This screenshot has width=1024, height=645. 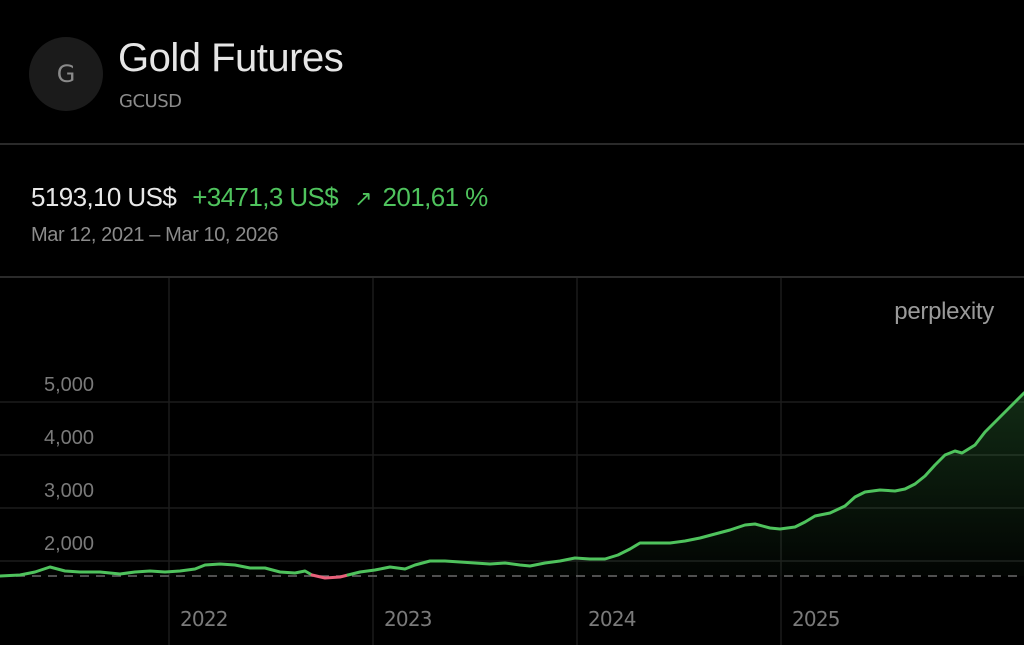 I want to click on x-tick-2025: 2025, so click(x=816, y=619).